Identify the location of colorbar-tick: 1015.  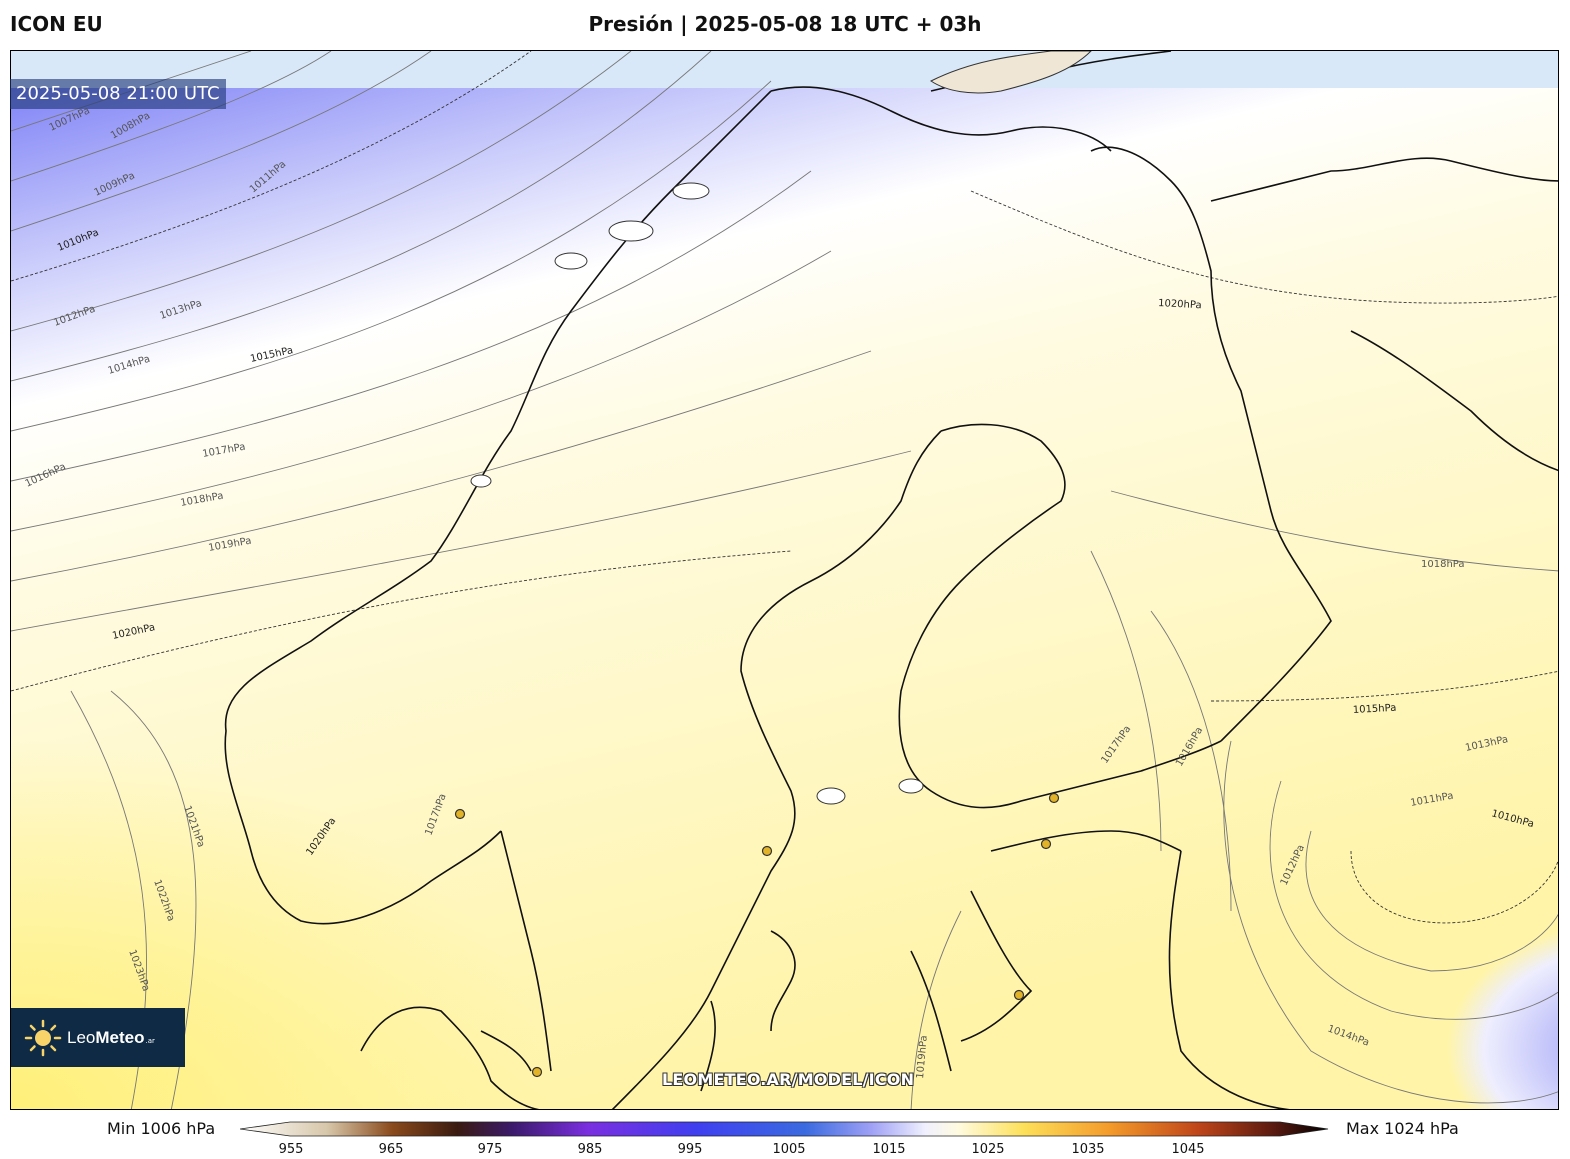
(889, 1149).